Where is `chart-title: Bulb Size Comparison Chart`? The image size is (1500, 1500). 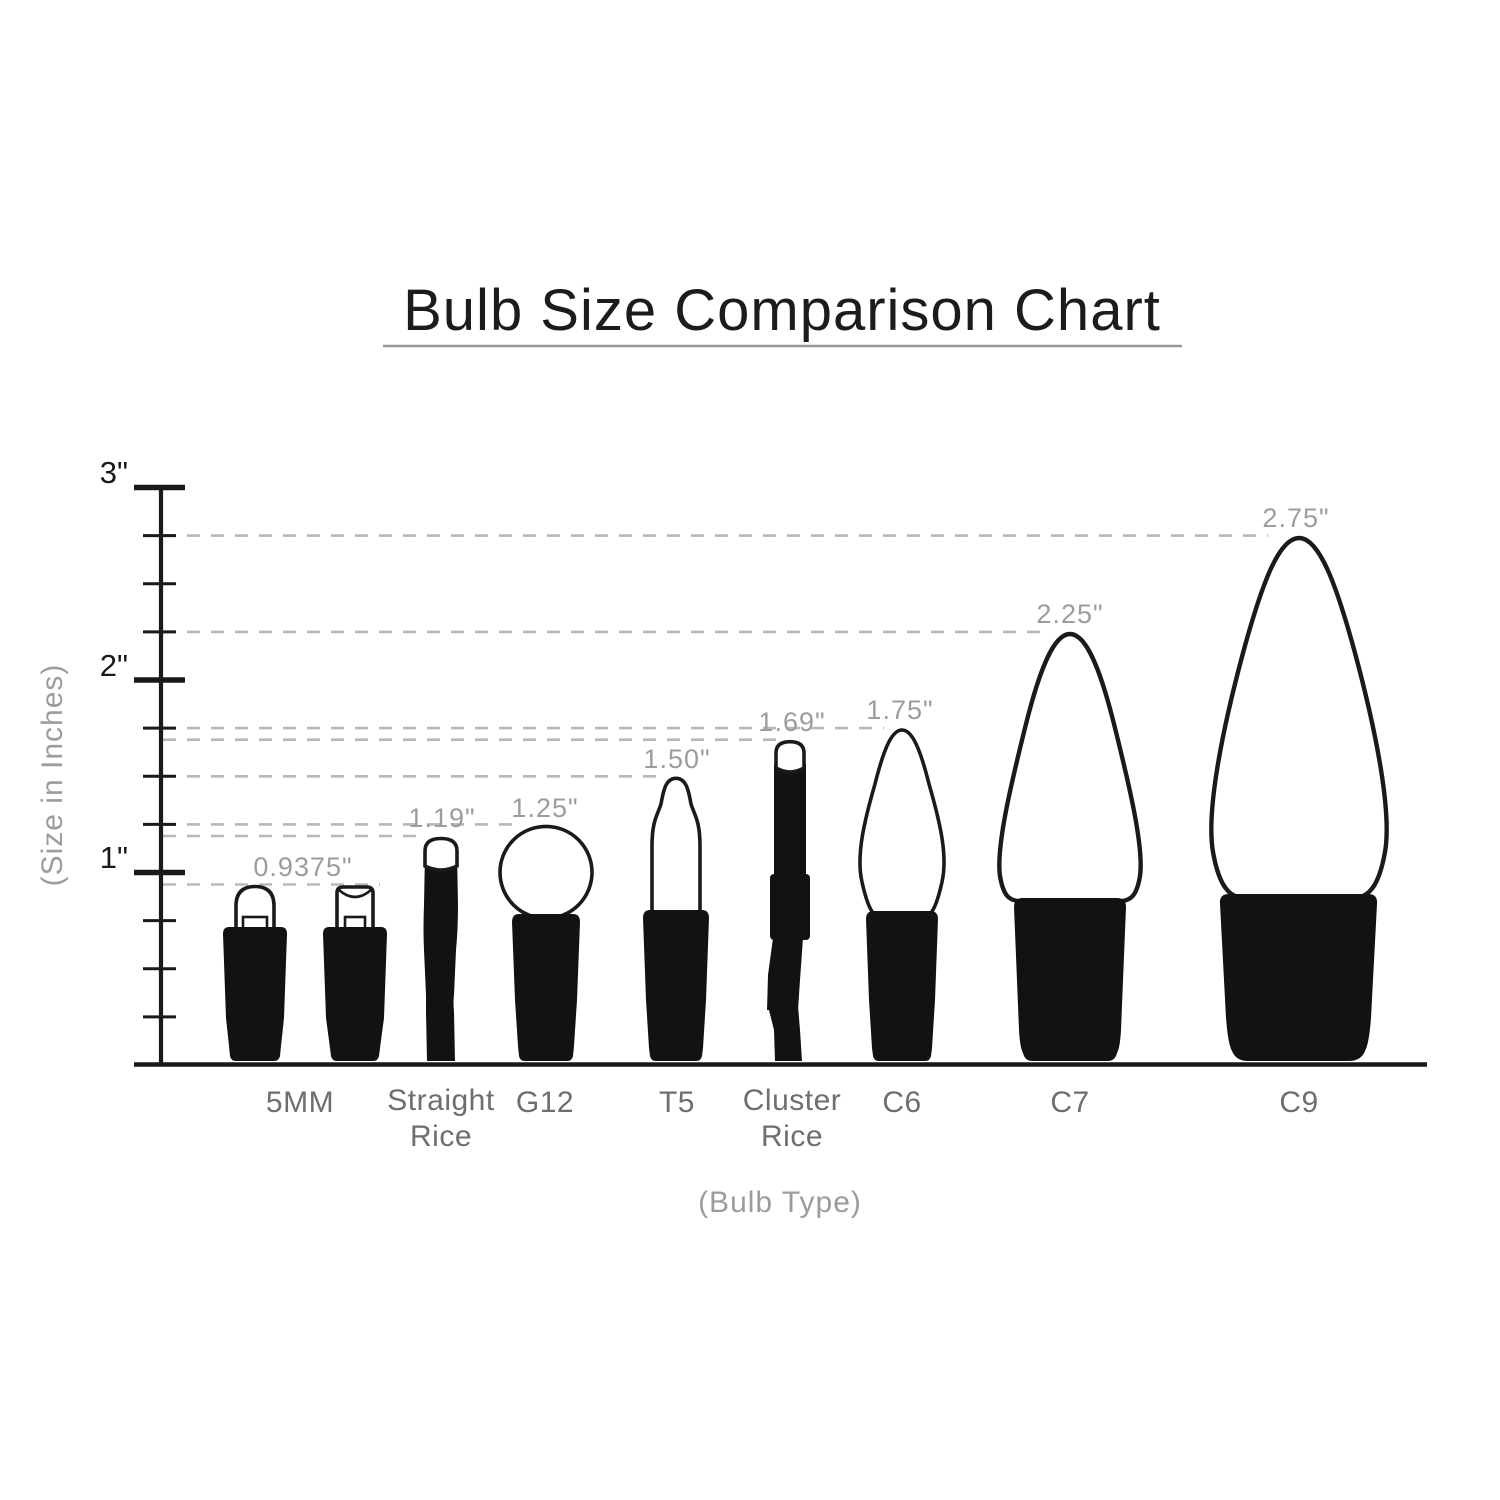
chart-title: Bulb Size Comparison Chart is located at coordinates (782, 310).